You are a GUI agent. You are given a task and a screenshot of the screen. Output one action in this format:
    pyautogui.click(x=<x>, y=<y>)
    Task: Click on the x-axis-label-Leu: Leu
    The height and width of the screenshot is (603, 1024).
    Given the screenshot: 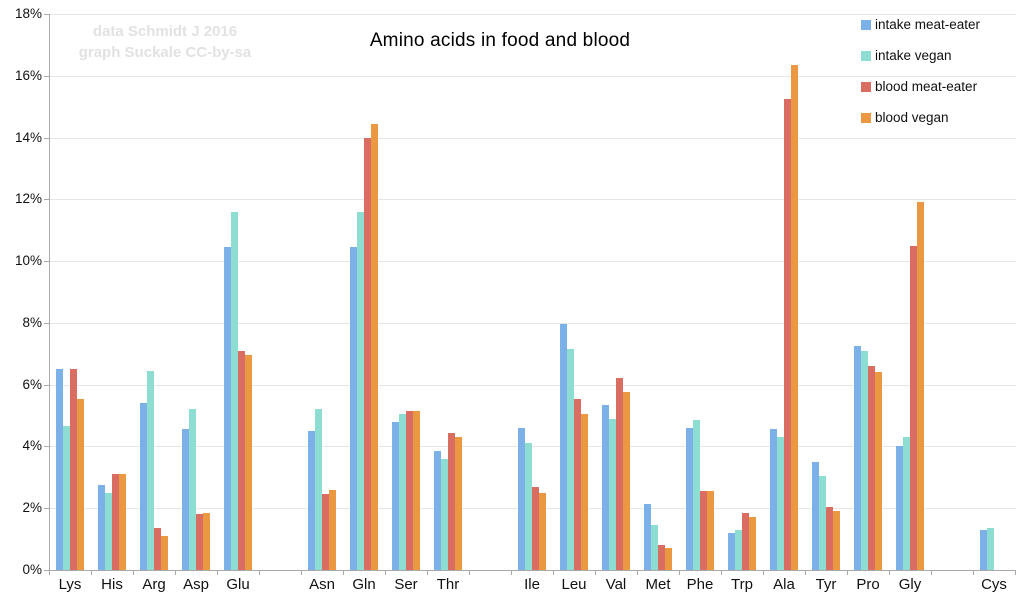 What is the action you would take?
    pyautogui.click(x=574, y=584)
    